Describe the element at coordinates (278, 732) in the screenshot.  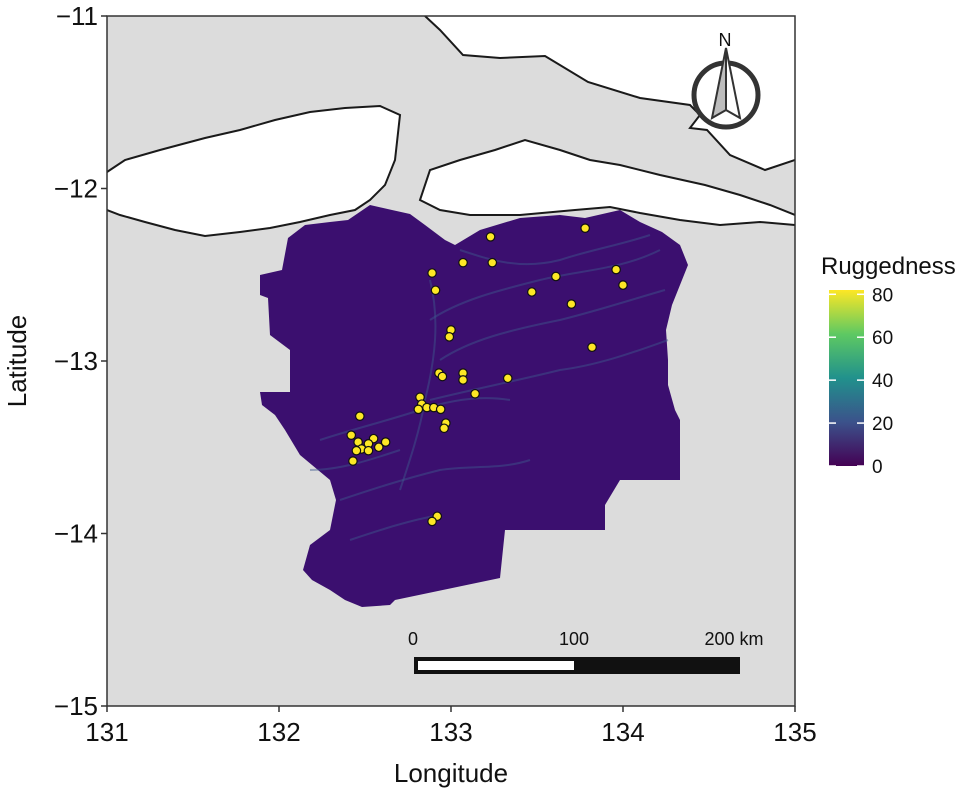
I see `x-tick-label: 132` at that location.